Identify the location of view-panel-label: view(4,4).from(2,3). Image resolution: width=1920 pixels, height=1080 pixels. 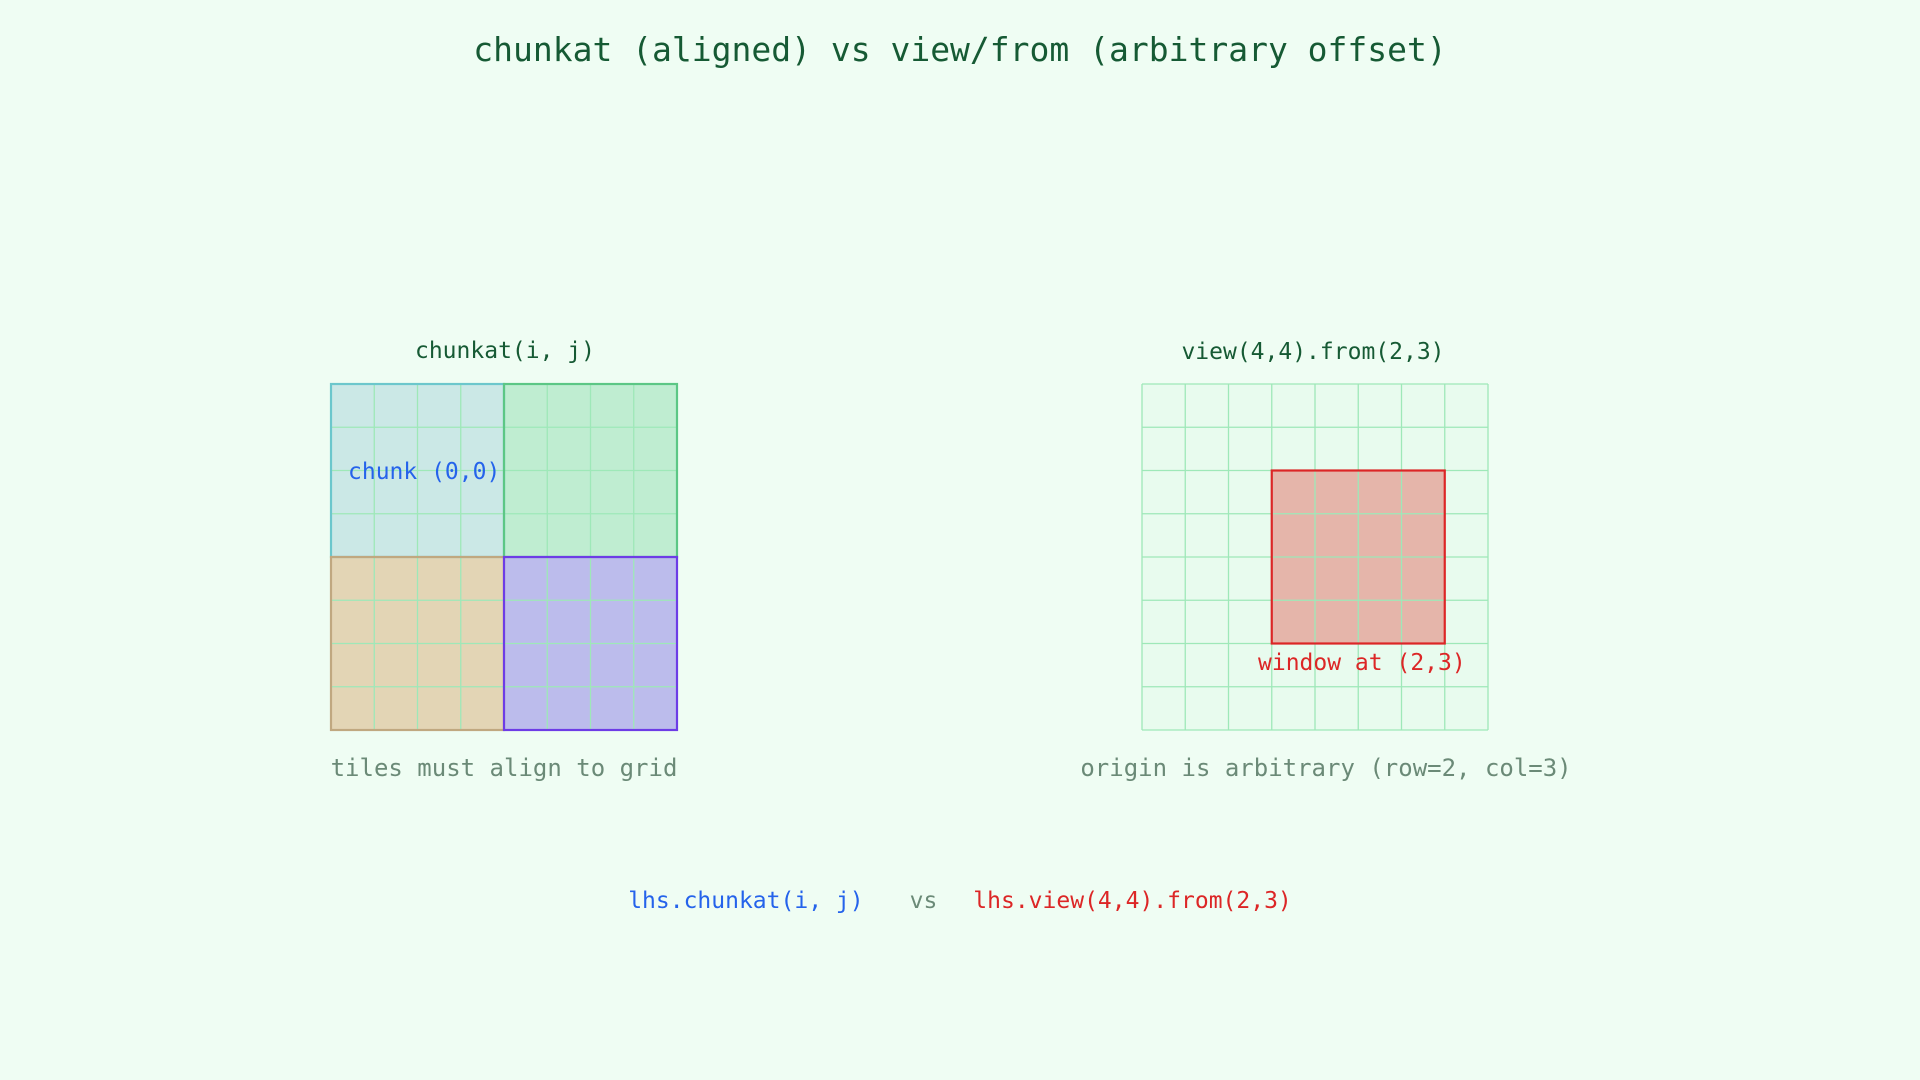
(1313, 352).